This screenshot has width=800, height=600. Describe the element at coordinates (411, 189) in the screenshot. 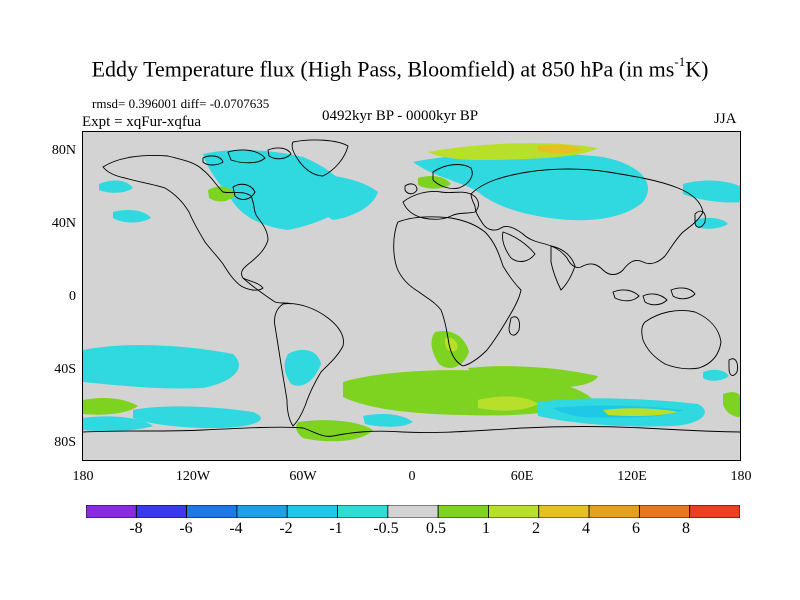

I see `coast-uk` at that location.